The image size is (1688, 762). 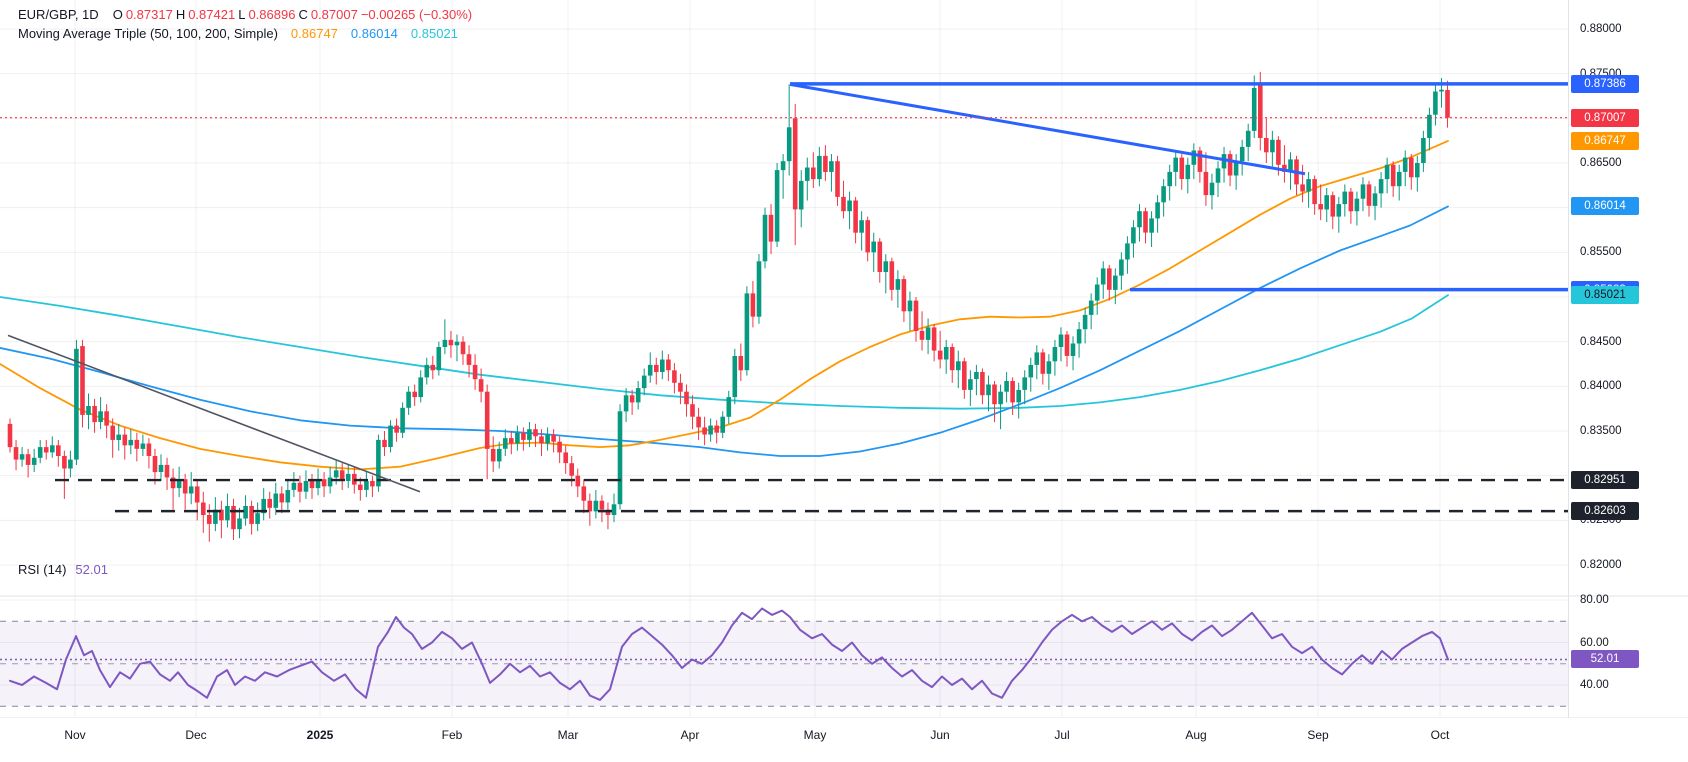 I want to click on price-tick-label: 0.88000, so click(x=1601, y=29).